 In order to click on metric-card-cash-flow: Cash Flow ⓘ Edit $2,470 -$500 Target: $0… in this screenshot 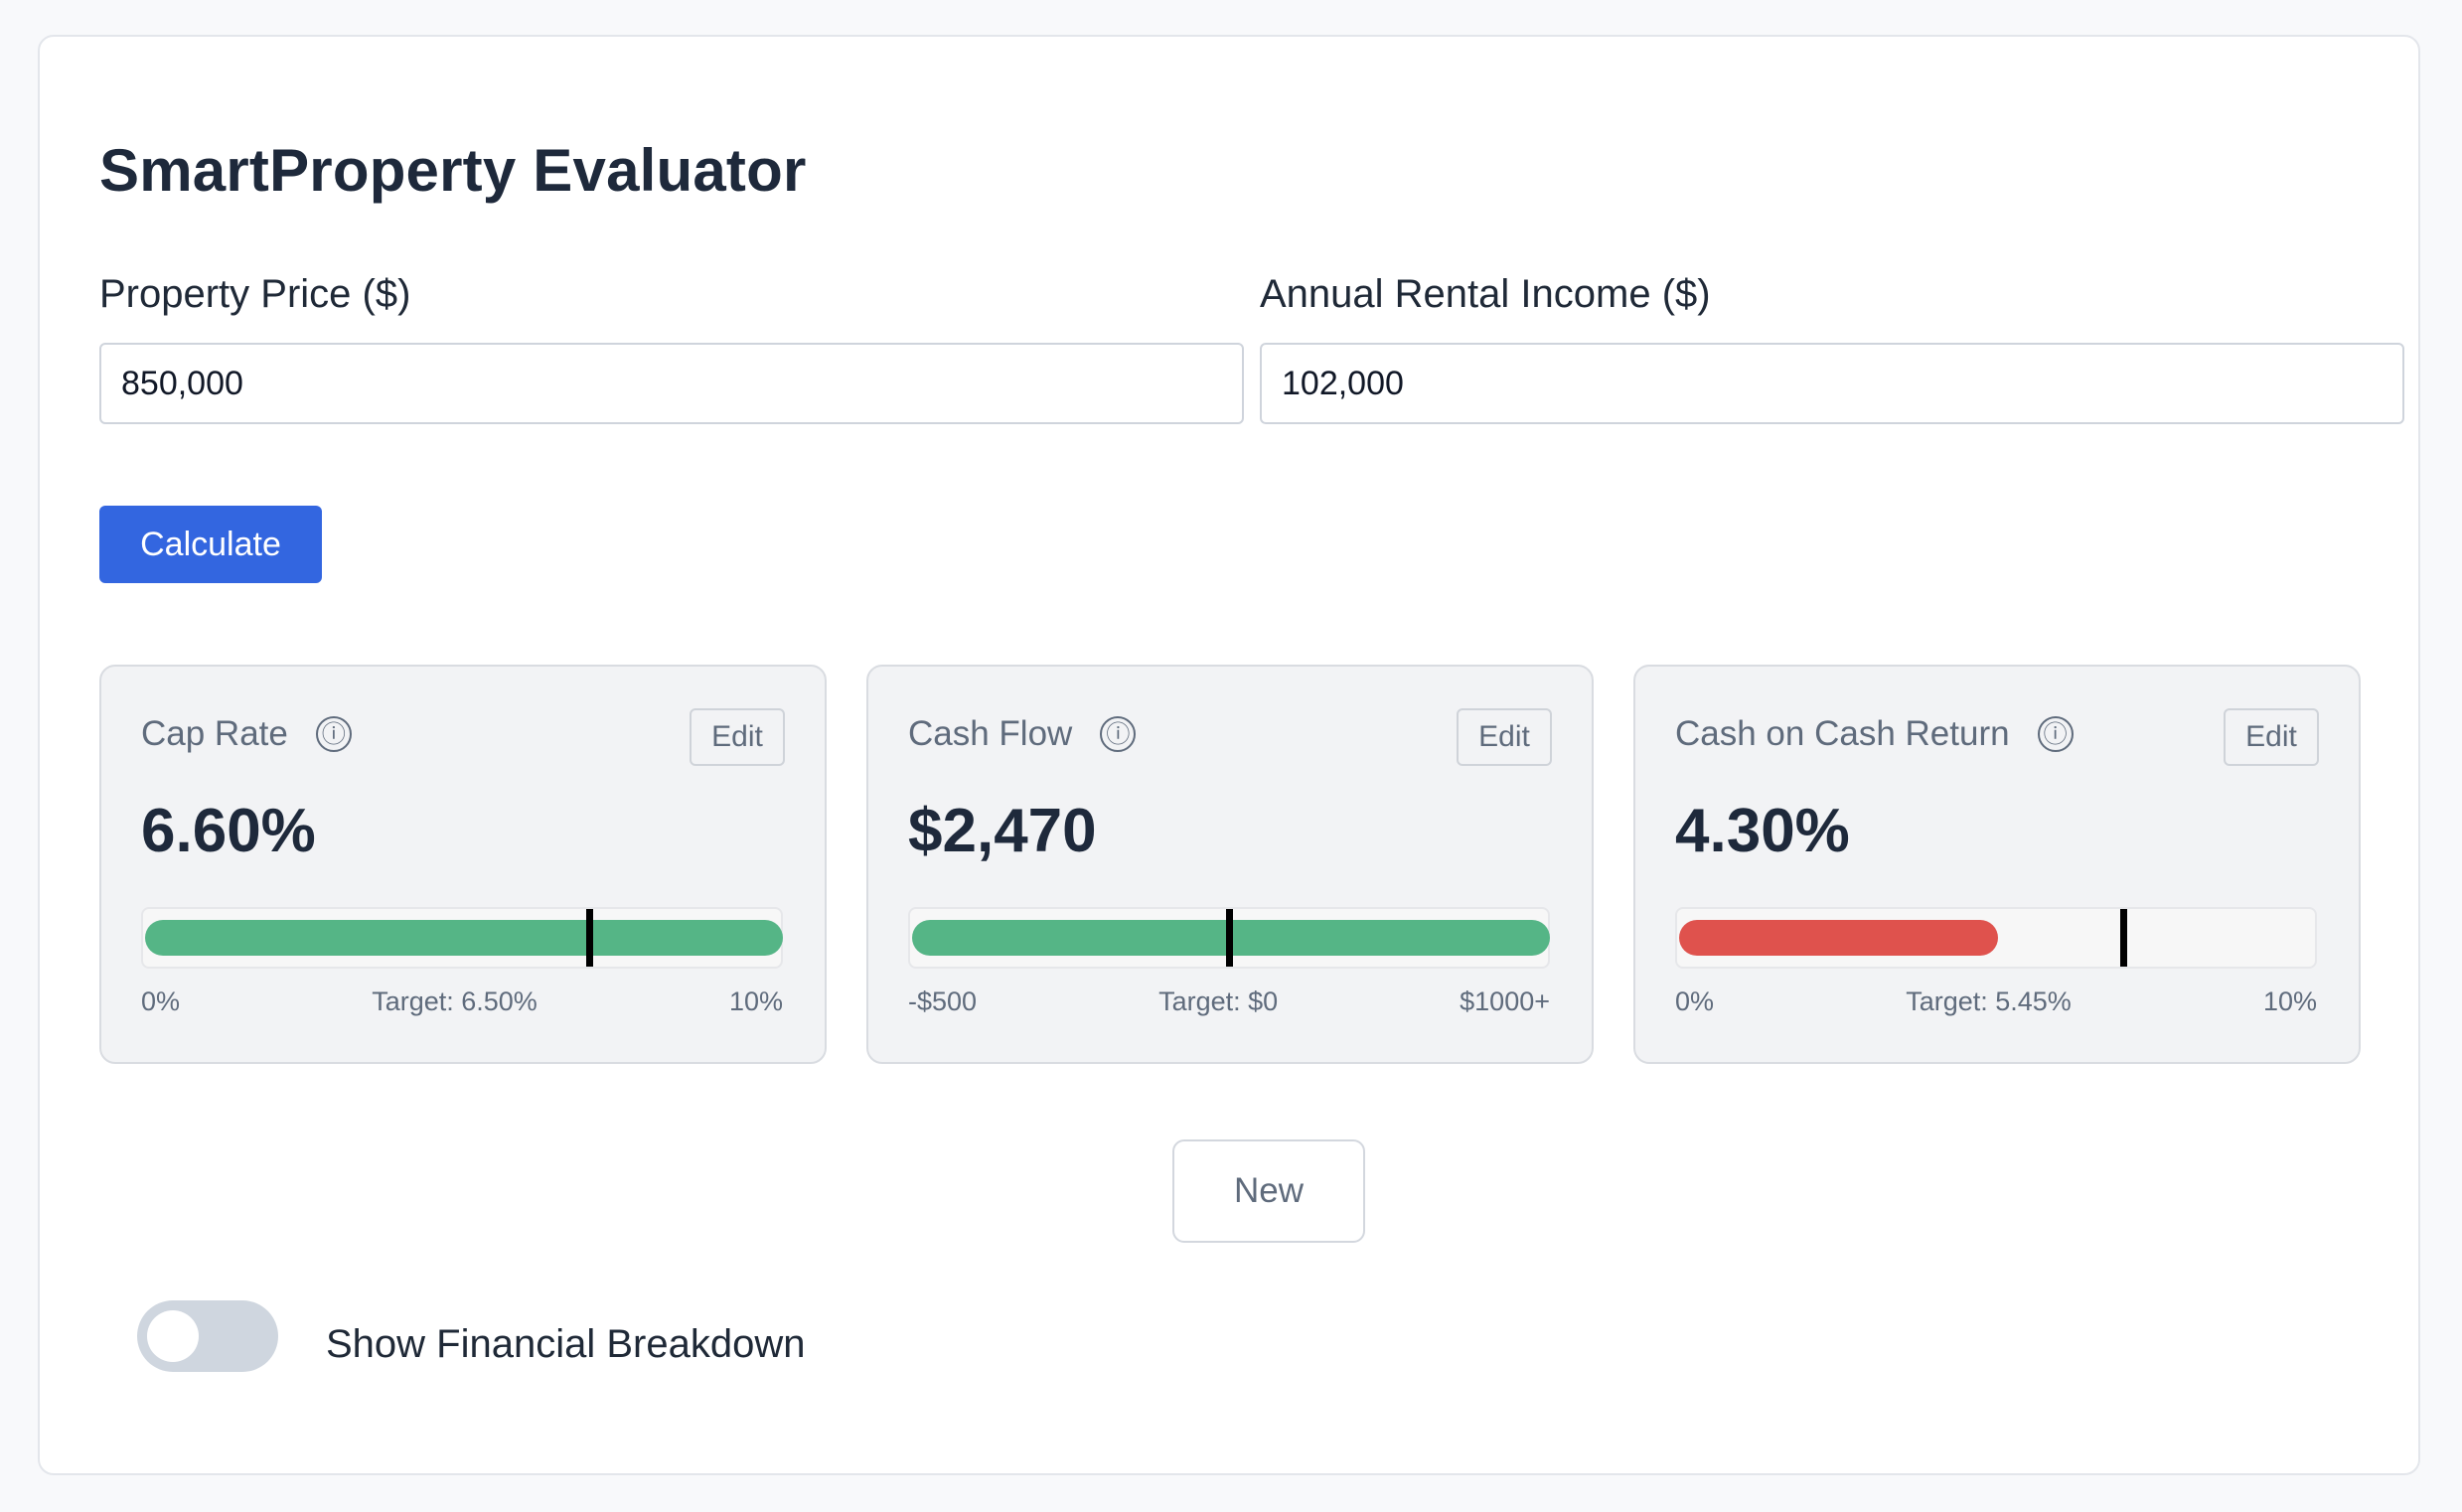, I will do `click(1230, 864)`.